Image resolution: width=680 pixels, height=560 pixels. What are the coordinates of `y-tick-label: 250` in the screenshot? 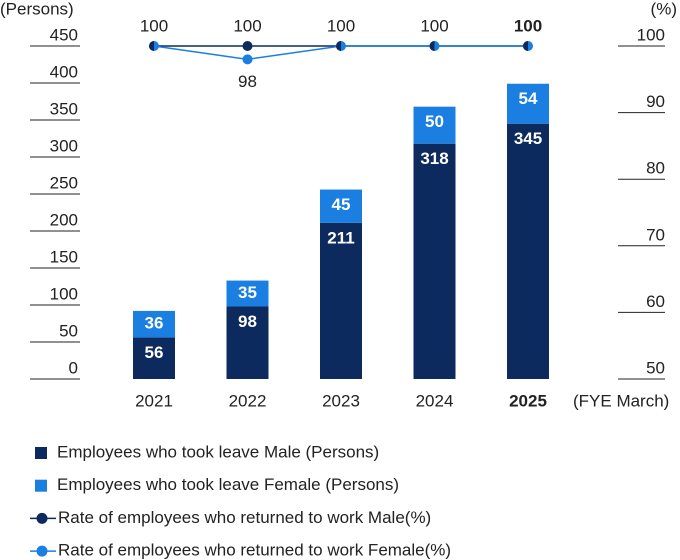 It's located at (64, 182).